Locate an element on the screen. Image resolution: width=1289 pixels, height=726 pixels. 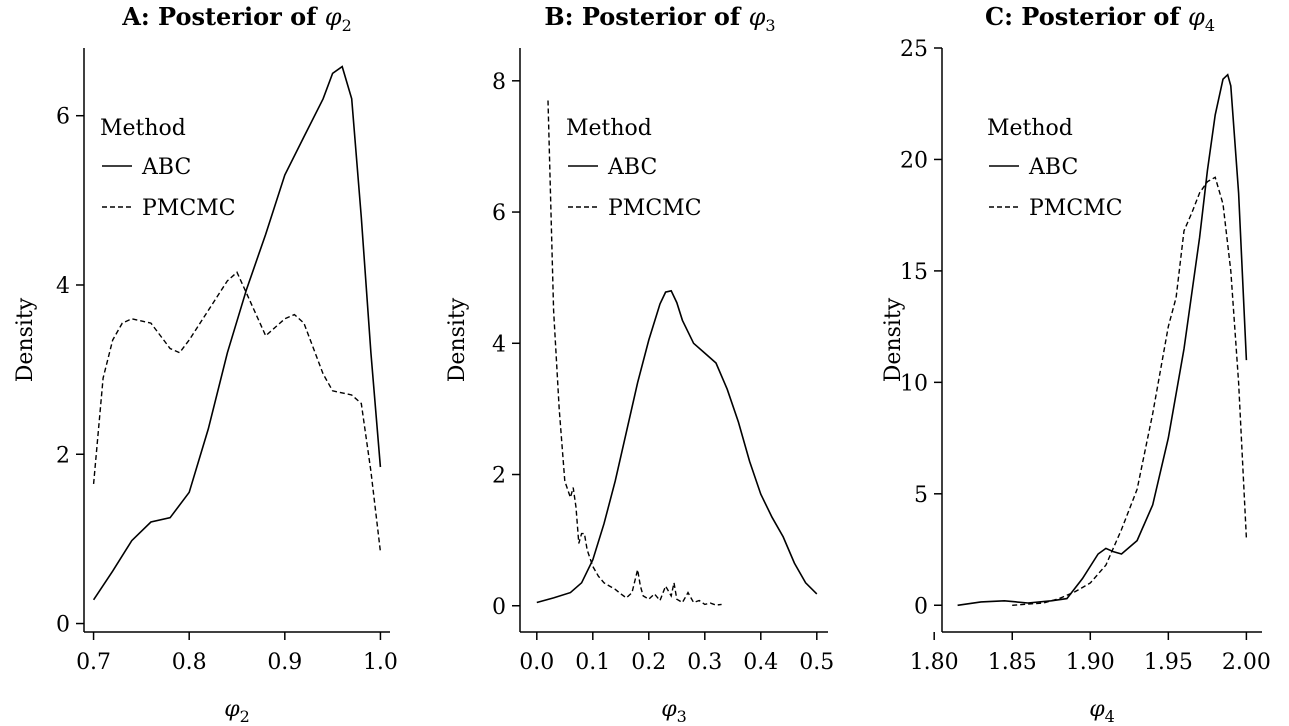
x-tick-label: 0.9 is located at coordinates (284, 662).